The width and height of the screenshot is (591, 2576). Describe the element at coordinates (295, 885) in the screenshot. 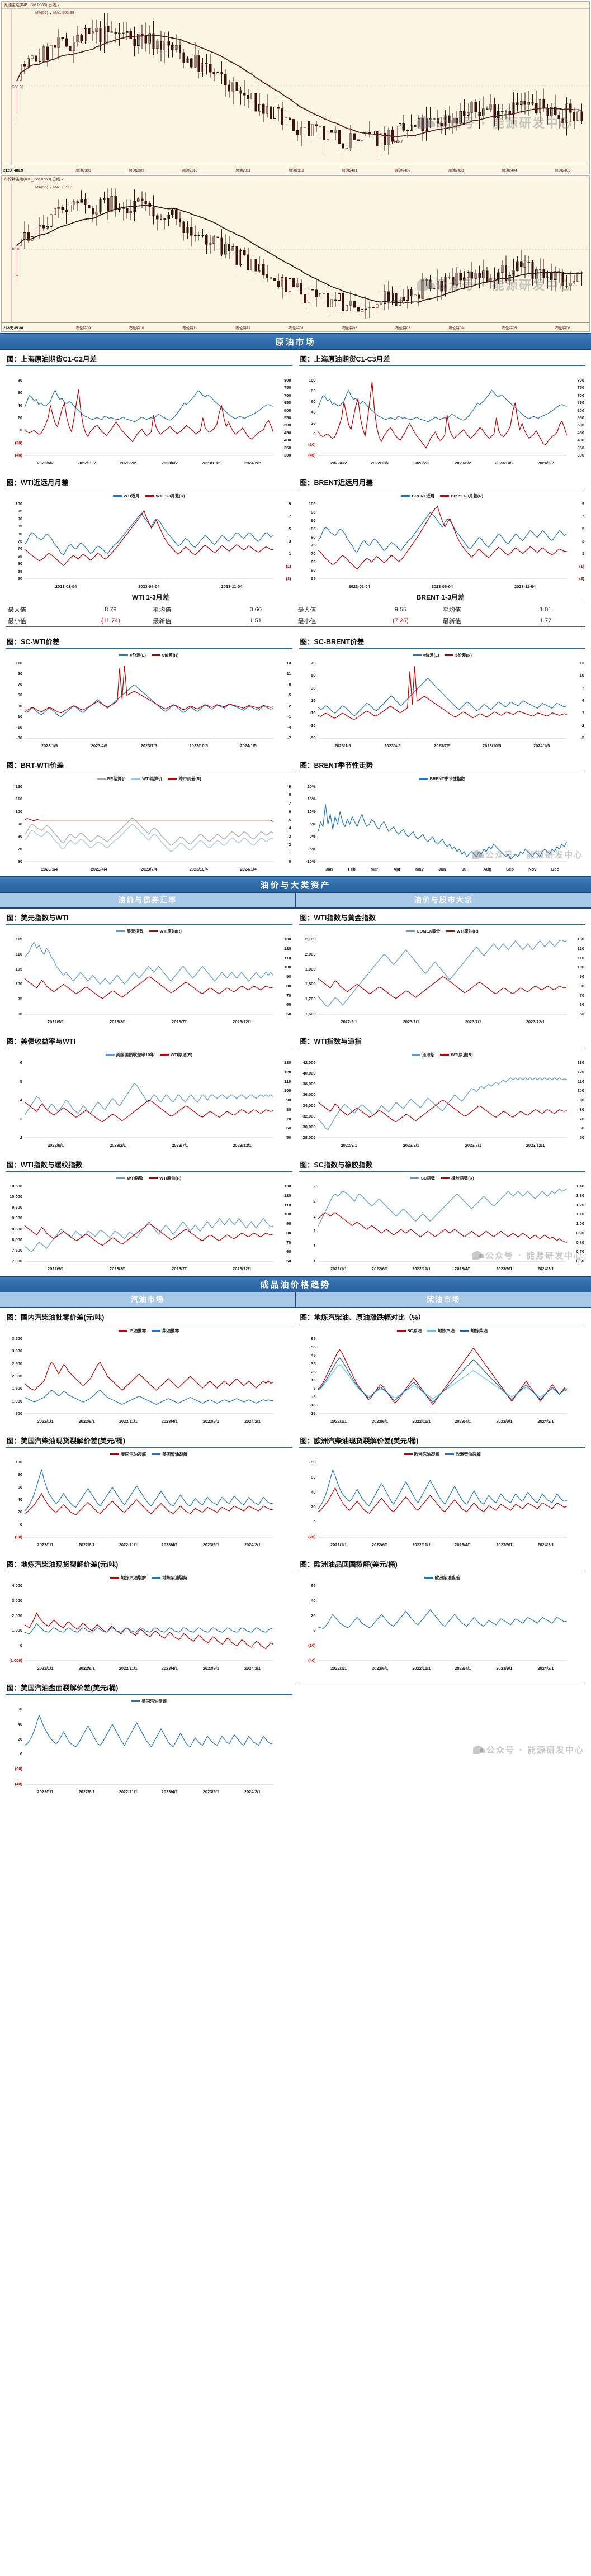

I see `section-banner-assets: 油价与大类资产` at that location.